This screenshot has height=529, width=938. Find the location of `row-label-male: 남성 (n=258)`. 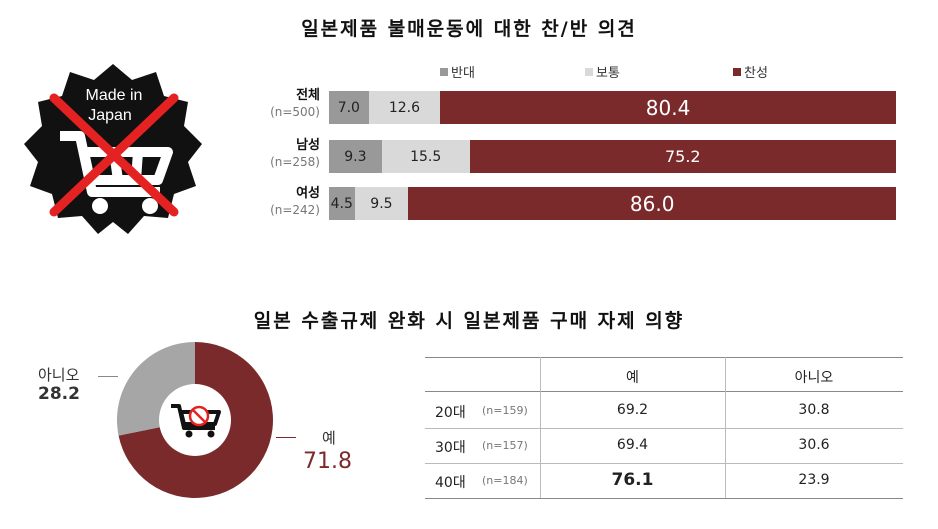

row-label-male: 남성 (n=258) is located at coordinates (285, 154).